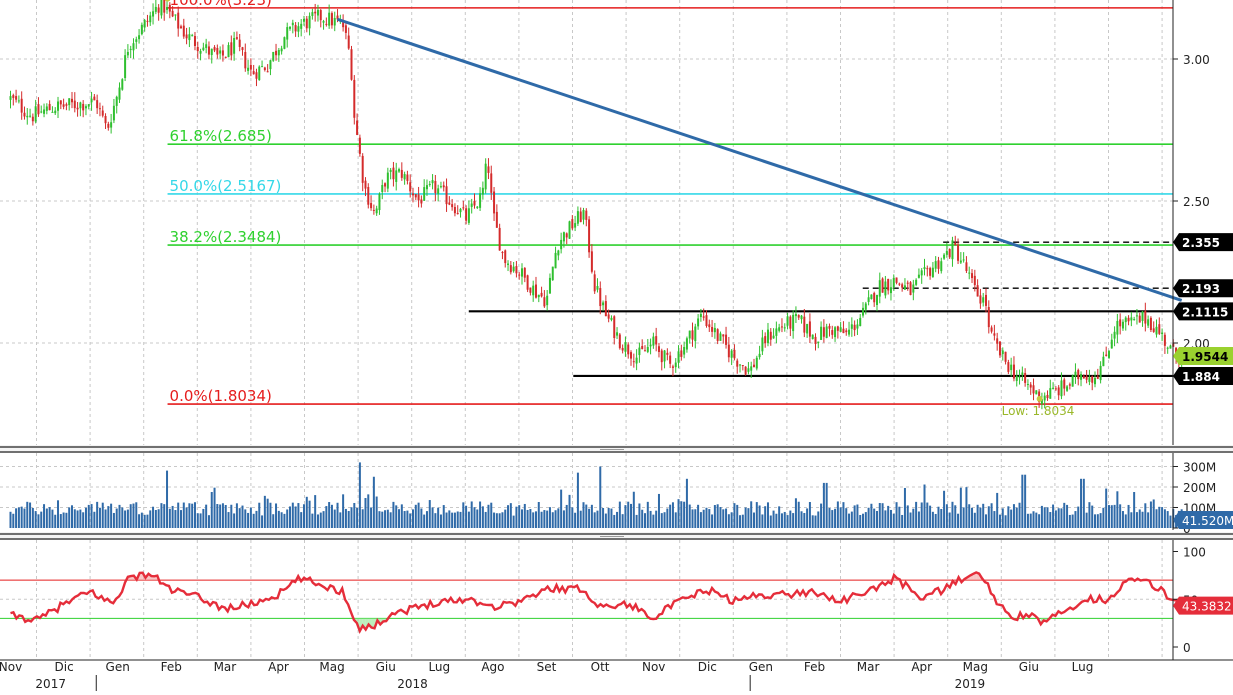 This screenshot has height=695, width=1233. Describe the element at coordinates (653, 667) in the screenshot. I see `x-month-label: Nov` at that location.